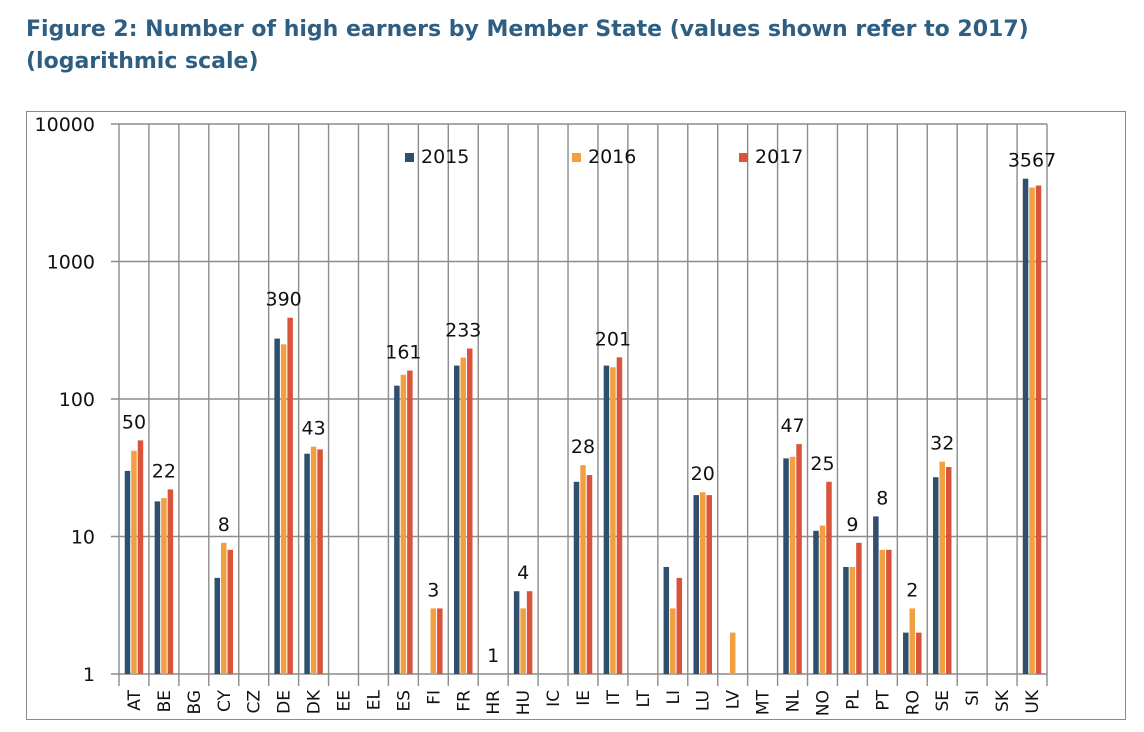 This screenshot has width=1144, height=732. Describe the element at coordinates (583, 447) in the screenshot. I see `data-label-IE: 28` at that location.